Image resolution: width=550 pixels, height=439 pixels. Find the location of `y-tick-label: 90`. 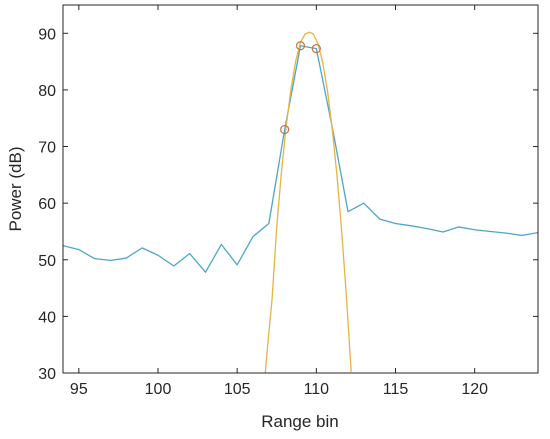

y-tick-label: 90 is located at coordinates (47, 34).